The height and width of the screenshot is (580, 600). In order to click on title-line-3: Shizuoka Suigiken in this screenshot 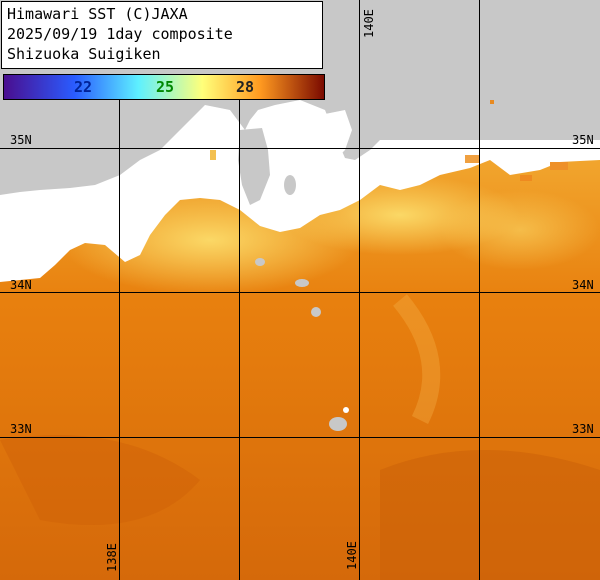, I will do `click(84, 54)`.